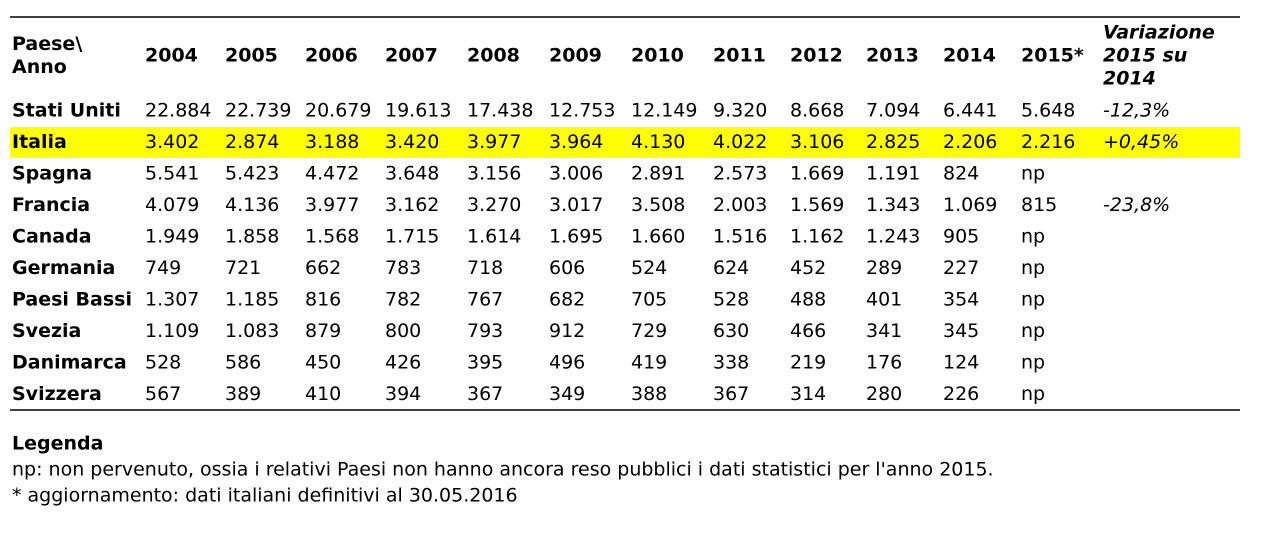 Image resolution: width=1280 pixels, height=540 pixels. I want to click on value-cell: 528, so click(731, 300).